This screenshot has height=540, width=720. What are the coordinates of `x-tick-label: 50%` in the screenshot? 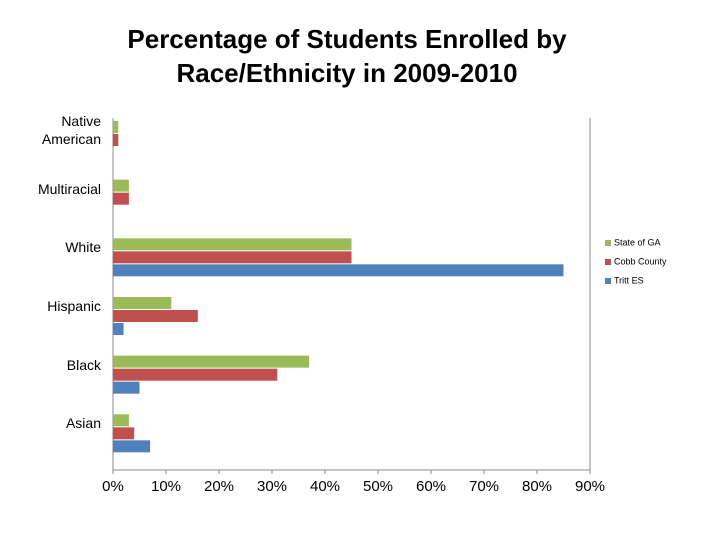 It's located at (378, 486).